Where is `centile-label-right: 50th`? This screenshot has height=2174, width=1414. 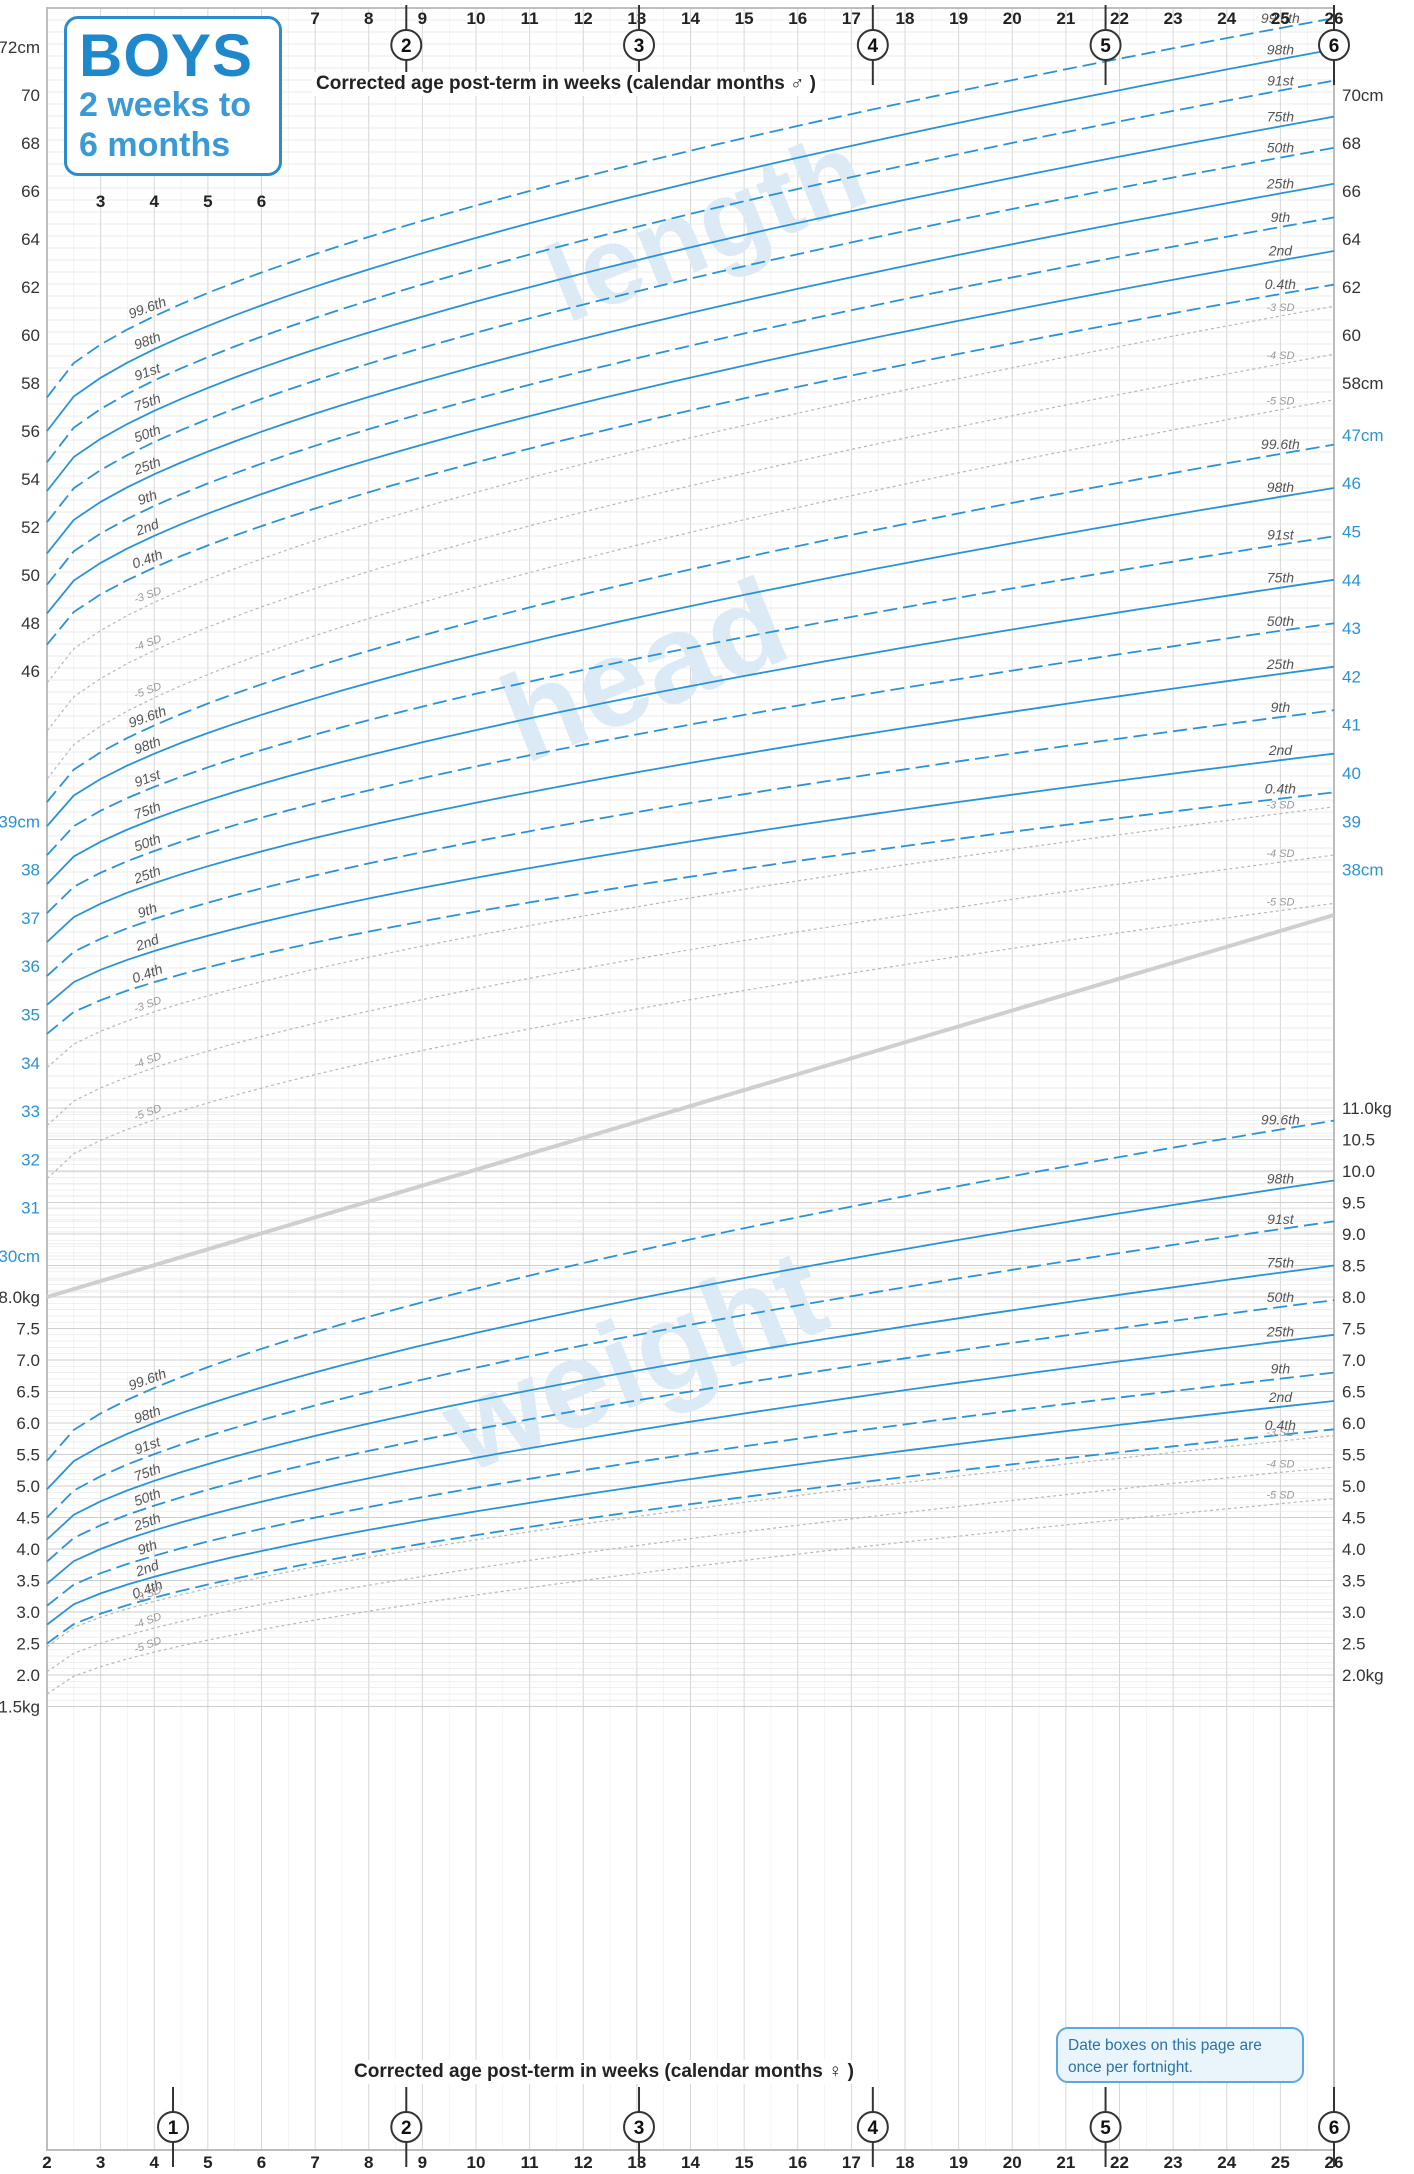
centile-label-right: 50th is located at coordinates (1280, 621).